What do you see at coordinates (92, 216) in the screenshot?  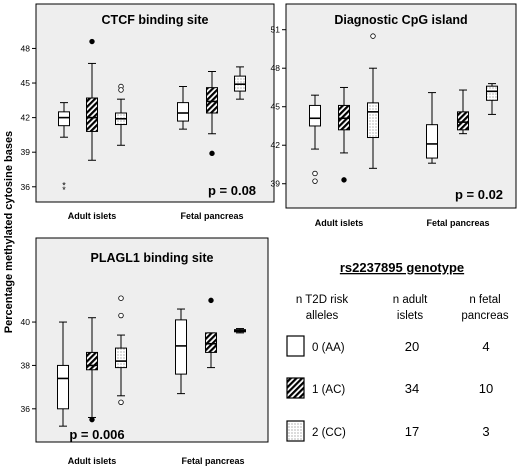 I see `panel-ctcf-x-label-adult: Adult islets` at bounding box center [92, 216].